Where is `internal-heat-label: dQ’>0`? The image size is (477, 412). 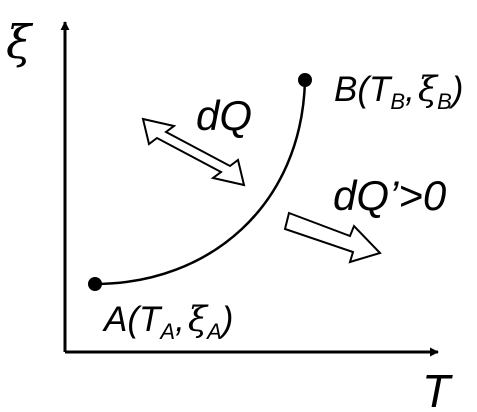 internal-heat-label: dQ’>0 is located at coordinates (390, 195).